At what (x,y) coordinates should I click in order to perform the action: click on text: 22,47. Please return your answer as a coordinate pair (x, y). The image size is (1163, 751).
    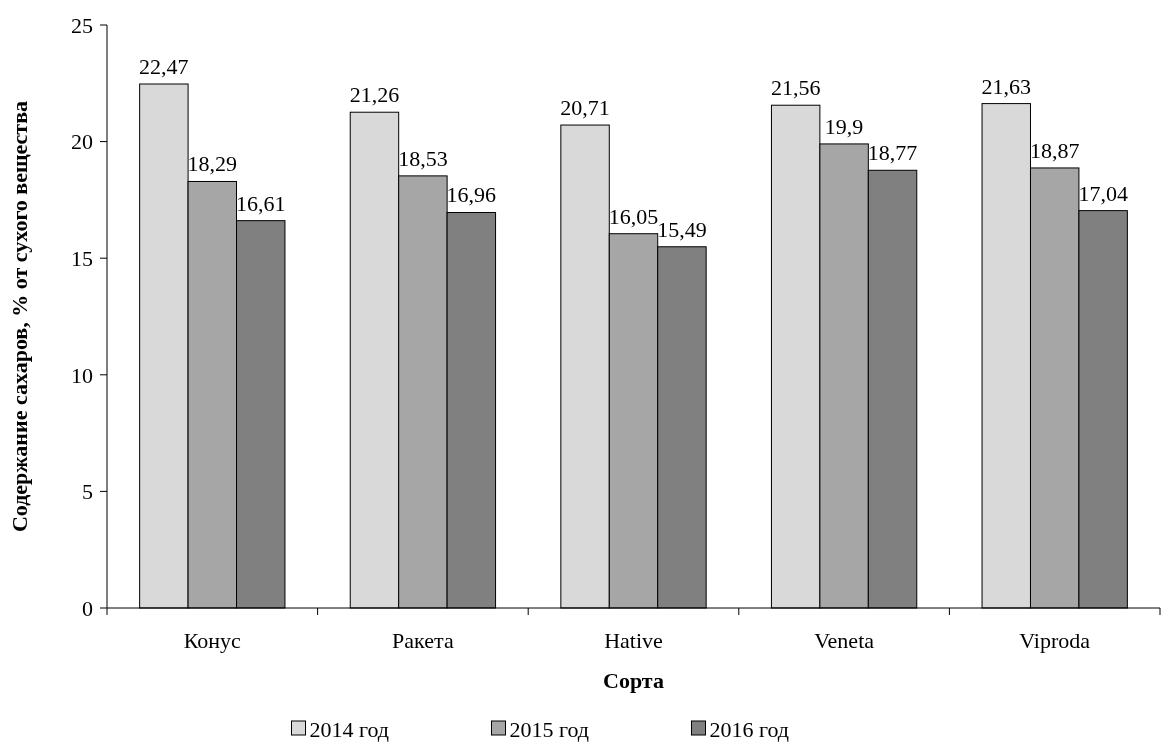
    Looking at the image, I should click on (164, 66).